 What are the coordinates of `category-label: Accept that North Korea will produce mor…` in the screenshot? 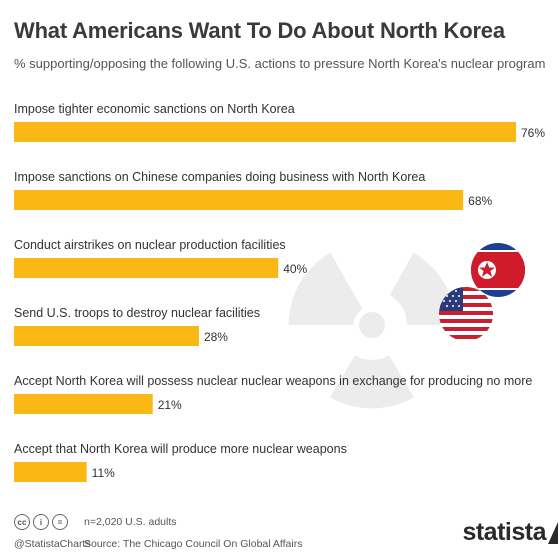 It's located at (180, 449).